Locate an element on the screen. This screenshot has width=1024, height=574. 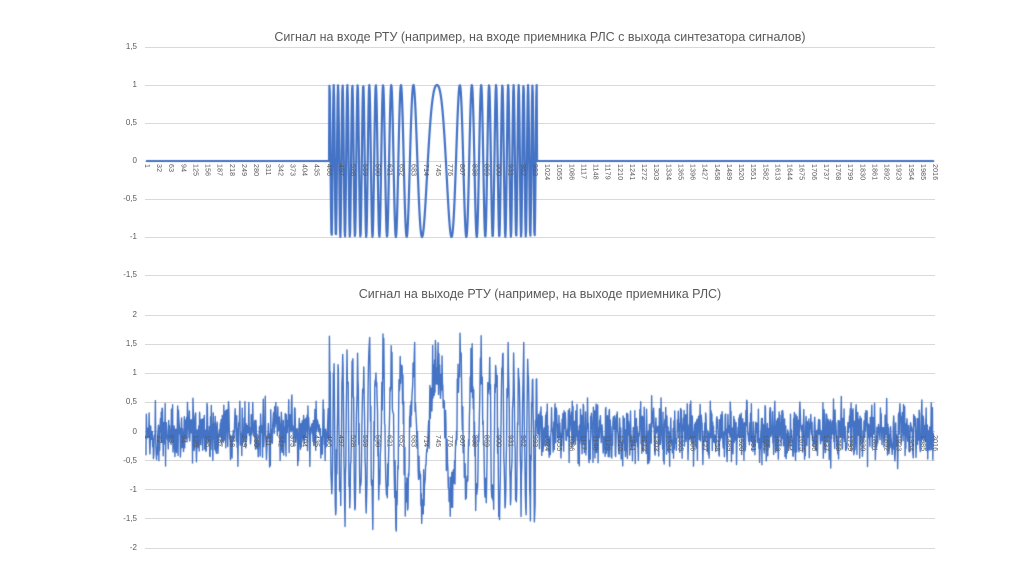
x-axis-tick-label: 1520 is located at coordinates (741, 172).